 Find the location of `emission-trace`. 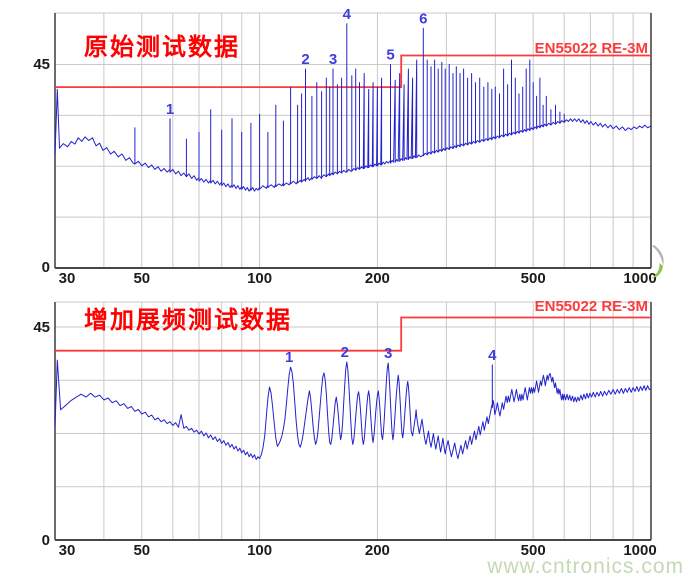

emission-trace is located at coordinates (353, 409).